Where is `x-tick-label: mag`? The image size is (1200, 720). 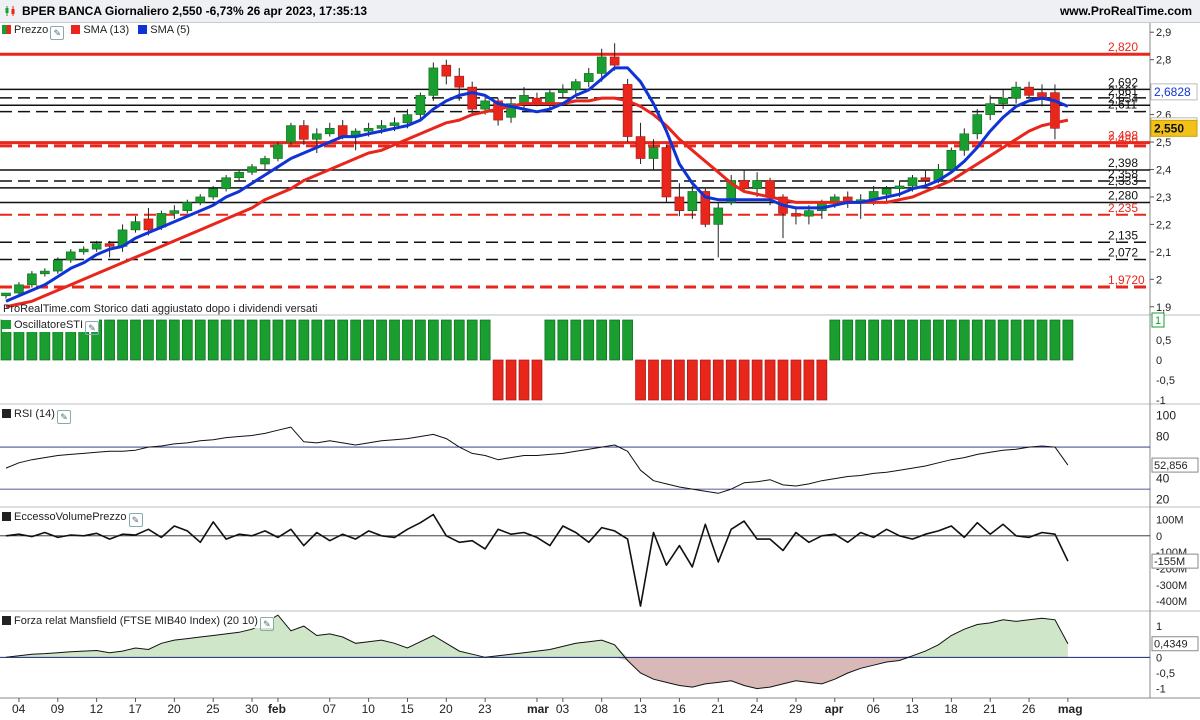
x-tick-label: mag is located at coordinates (1070, 709).